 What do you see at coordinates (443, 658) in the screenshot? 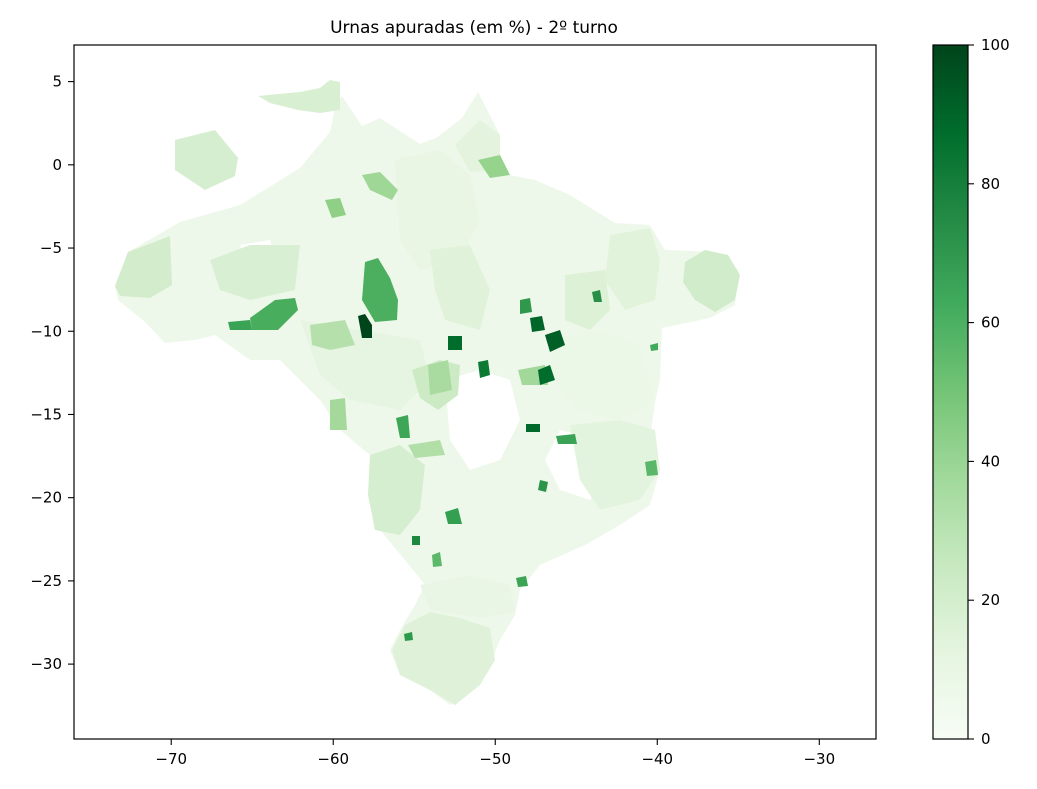
I see `region-rs` at bounding box center [443, 658].